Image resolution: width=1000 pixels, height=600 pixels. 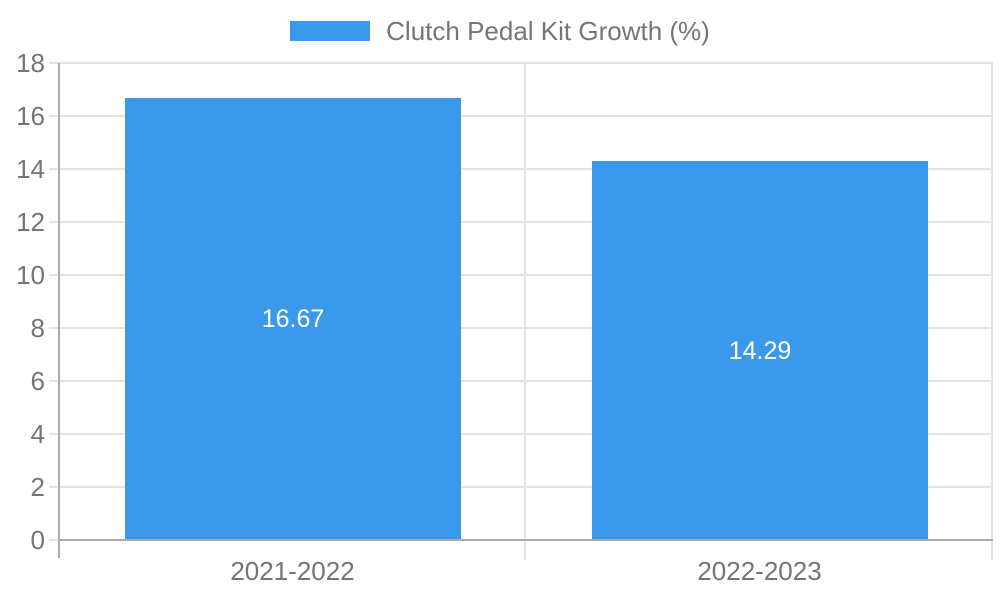 I want to click on y-tick-label: 2, so click(x=37, y=487).